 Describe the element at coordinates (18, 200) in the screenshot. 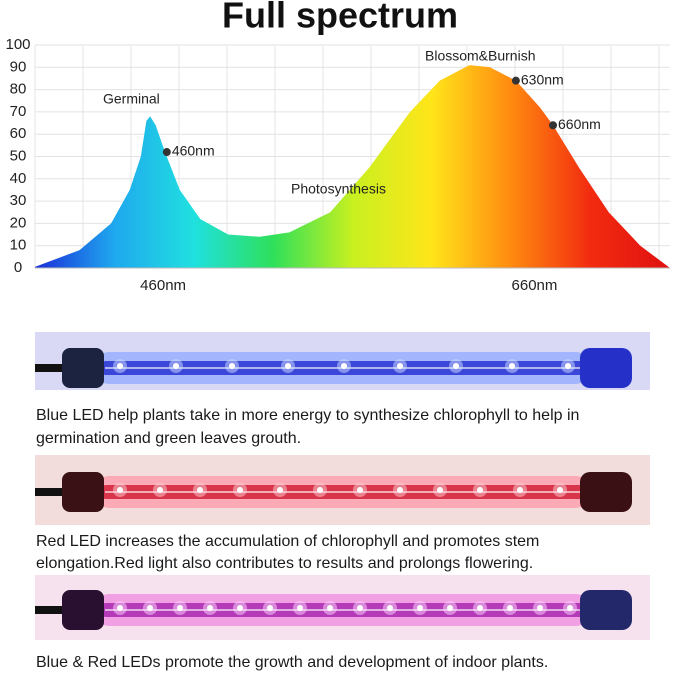

I see `y-tick-label: 30` at that location.